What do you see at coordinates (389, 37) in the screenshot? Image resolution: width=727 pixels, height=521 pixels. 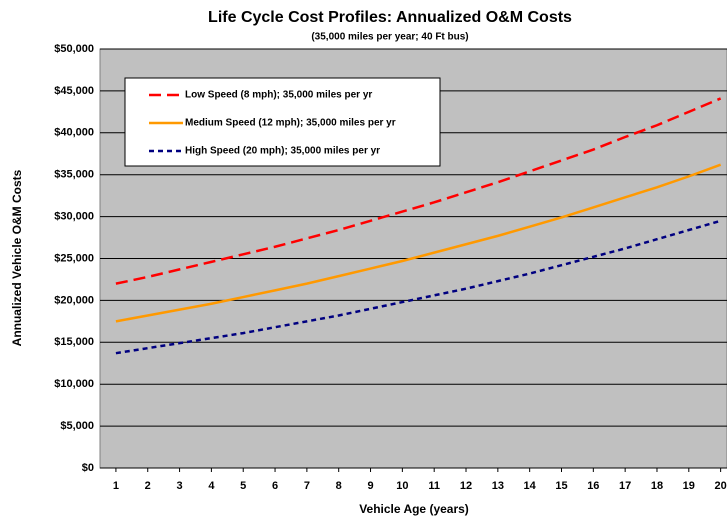 I see `chart-subtitle: (35,000 miles per year; 40 Ft bus)` at bounding box center [389, 37].